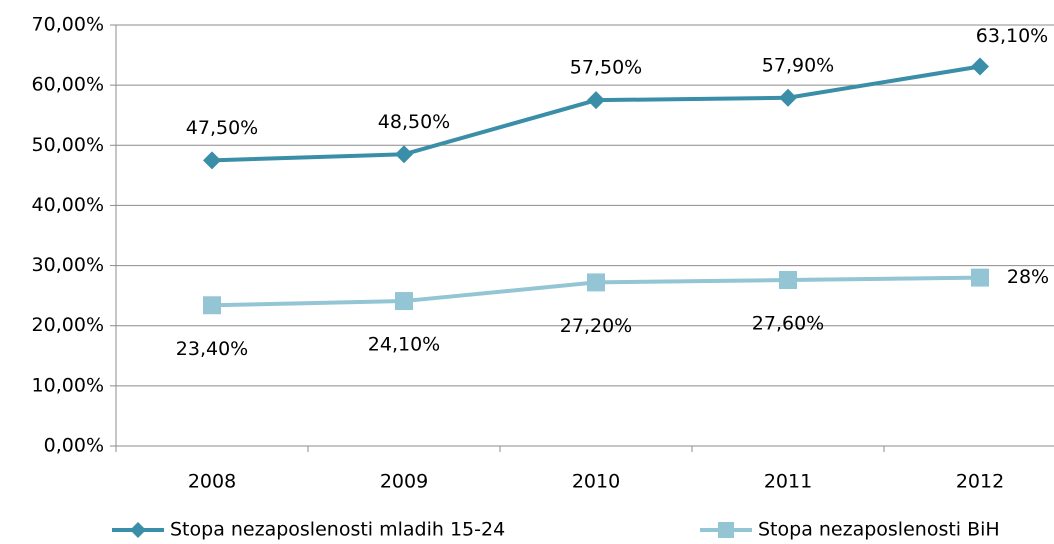 The image size is (1054, 544). I want to click on data-label: 24,10%, so click(404, 345).